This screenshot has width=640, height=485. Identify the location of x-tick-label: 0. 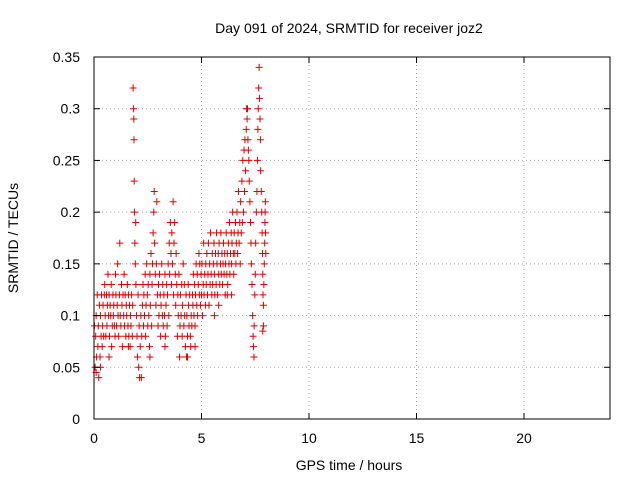
(94, 438).